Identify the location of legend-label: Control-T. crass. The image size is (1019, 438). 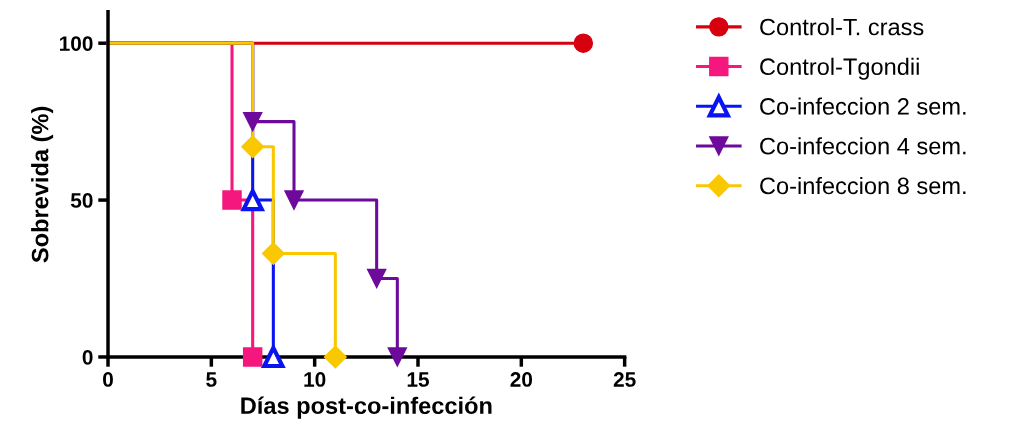
(842, 27).